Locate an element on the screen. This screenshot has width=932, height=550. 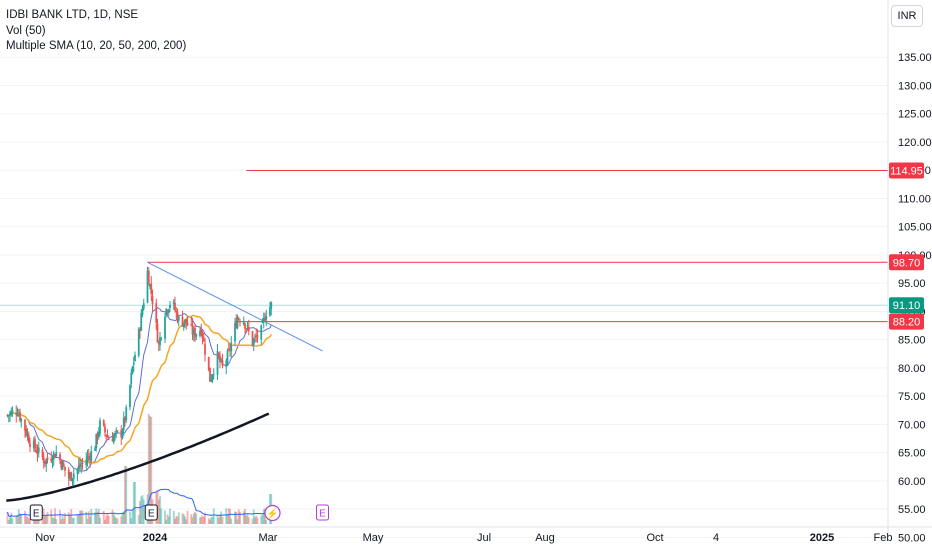
y-tick-label: 55.00 is located at coordinates (912, 510).